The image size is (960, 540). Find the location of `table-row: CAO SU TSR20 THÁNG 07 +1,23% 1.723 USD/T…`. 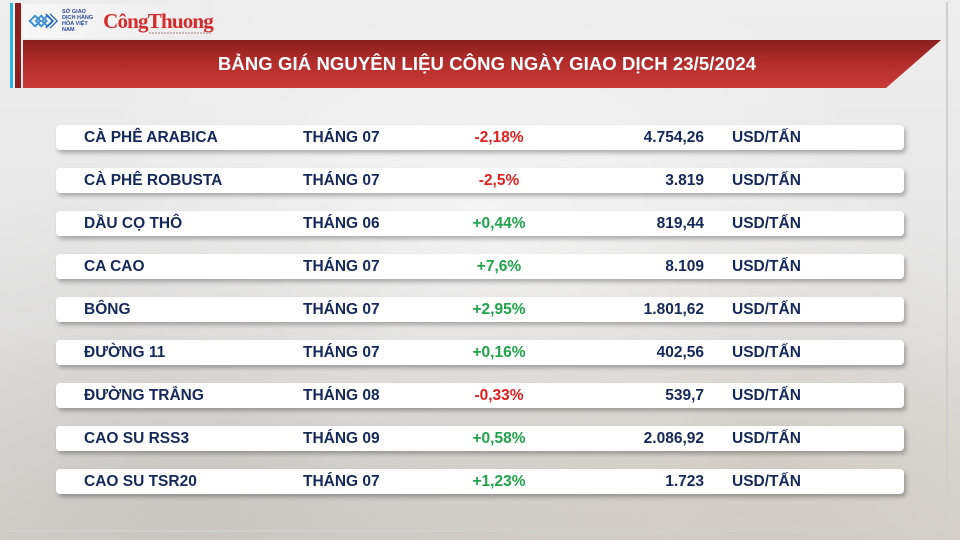

table-row: CAO SU TSR20 THÁNG 07 +1,23% 1.723 USD/T… is located at coordinates (480, 481).